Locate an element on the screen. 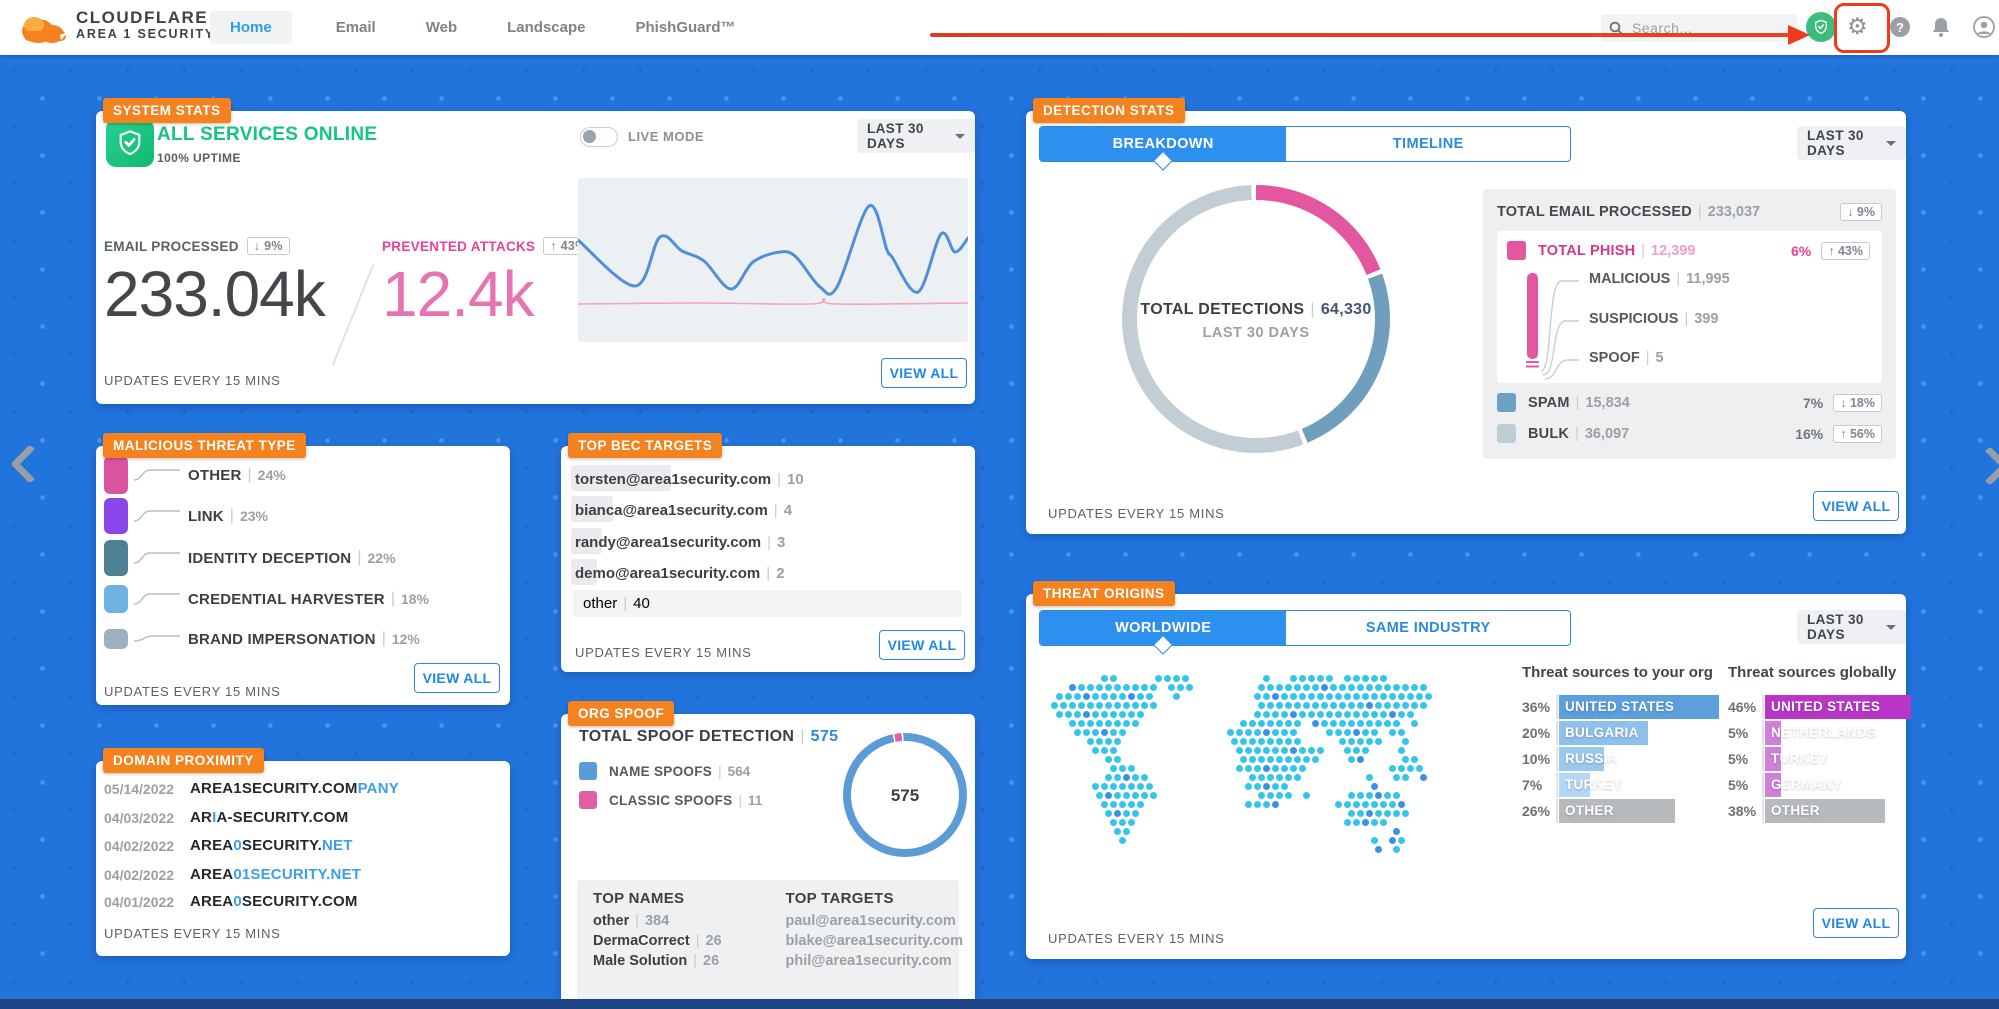 The width and height of the screenshot is (1999, 1009). tab-same-industry: SAME INDUSTRY is located at coordinates (1428, 628).